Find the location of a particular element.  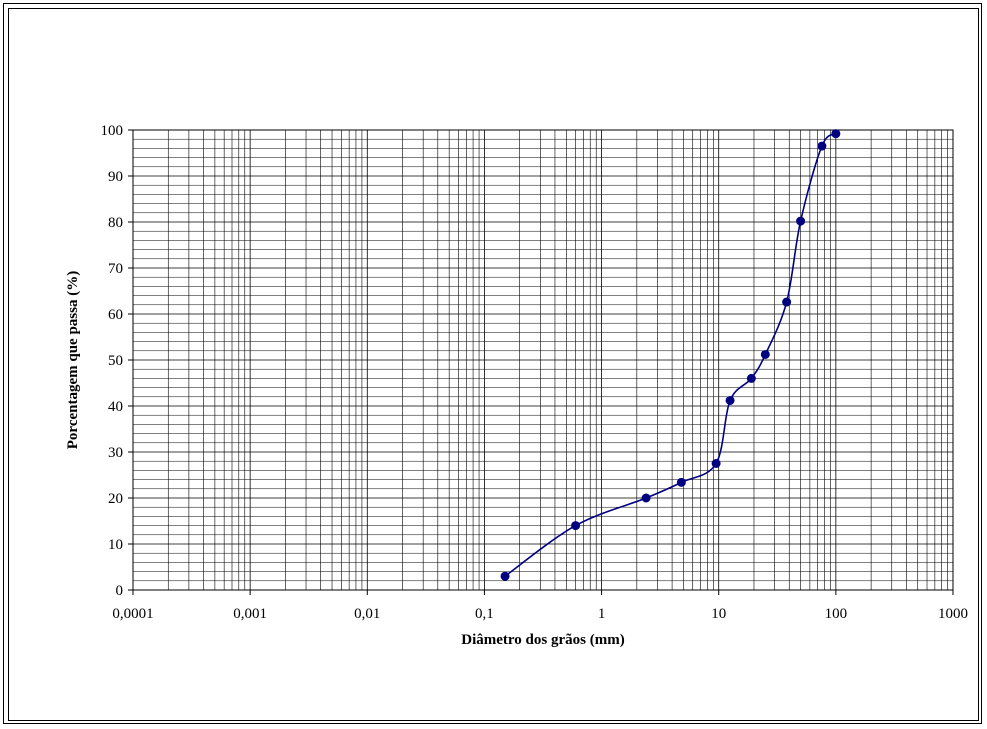

y-tick-label: 70 is located at coordinates (115, 269).